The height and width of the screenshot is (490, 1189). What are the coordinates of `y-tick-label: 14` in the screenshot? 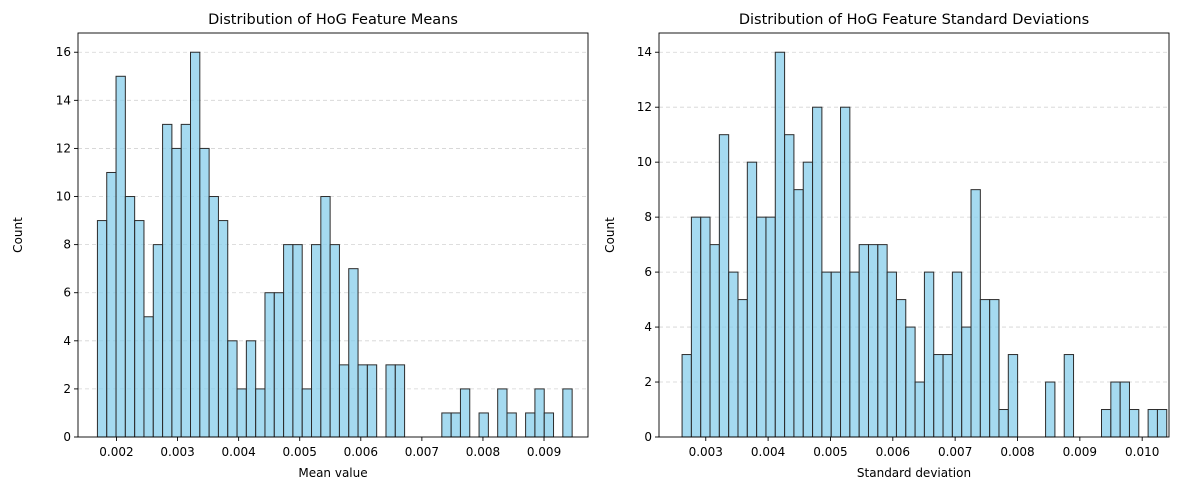 It's located at (644, 52).